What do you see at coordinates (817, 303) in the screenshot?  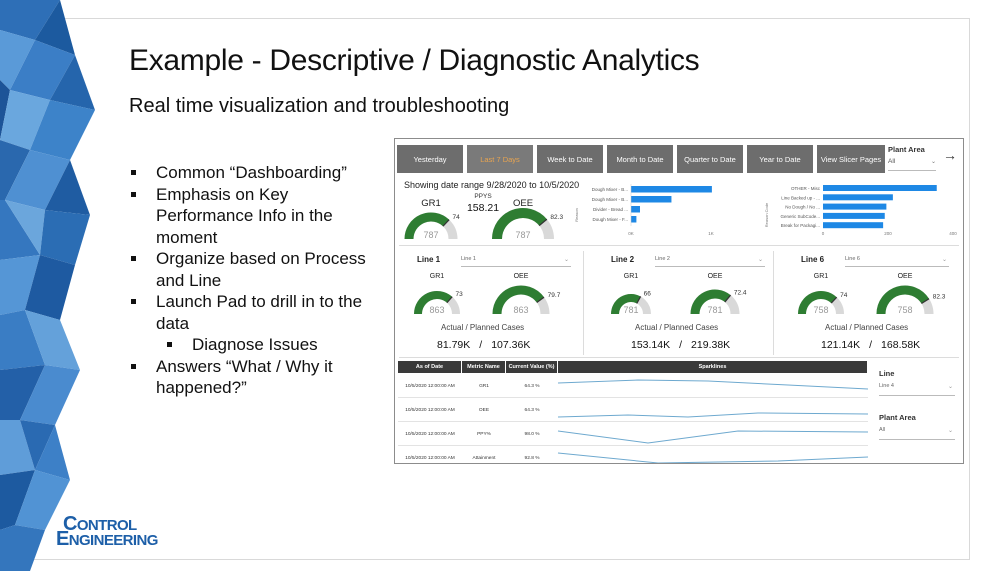 I see `line-gr1-gauge-fill` at bounding box center [817, 303].